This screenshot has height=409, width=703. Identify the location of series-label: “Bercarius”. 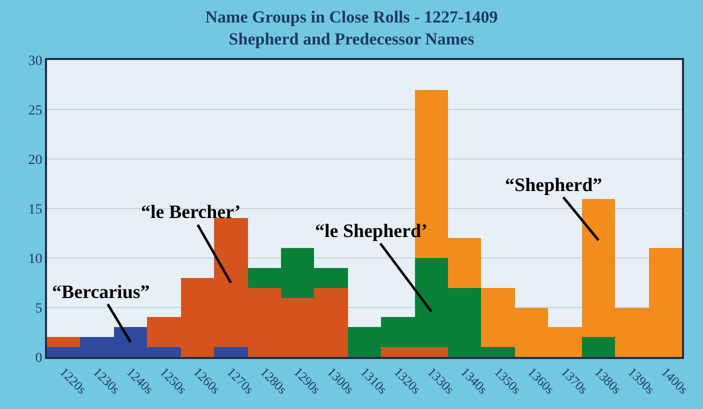
(101, 292).